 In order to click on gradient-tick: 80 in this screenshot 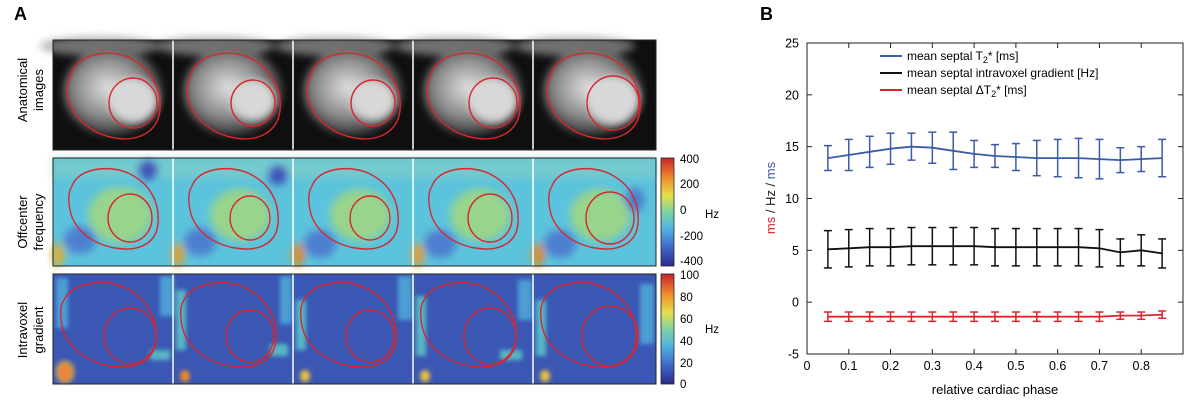, I will do `click(686, 298)`.